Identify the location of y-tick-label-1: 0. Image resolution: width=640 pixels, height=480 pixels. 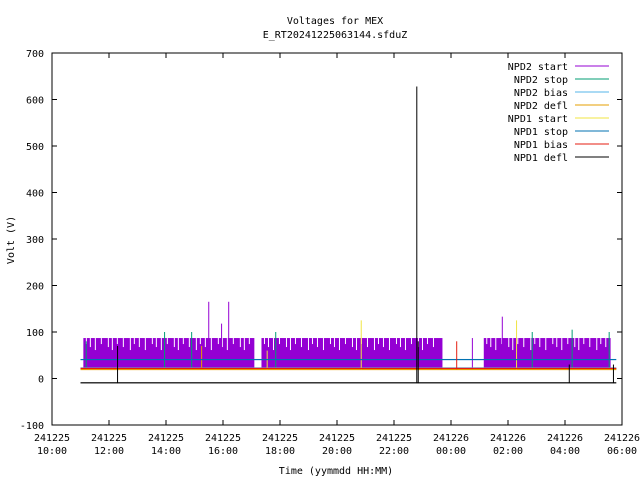
(41, 380).